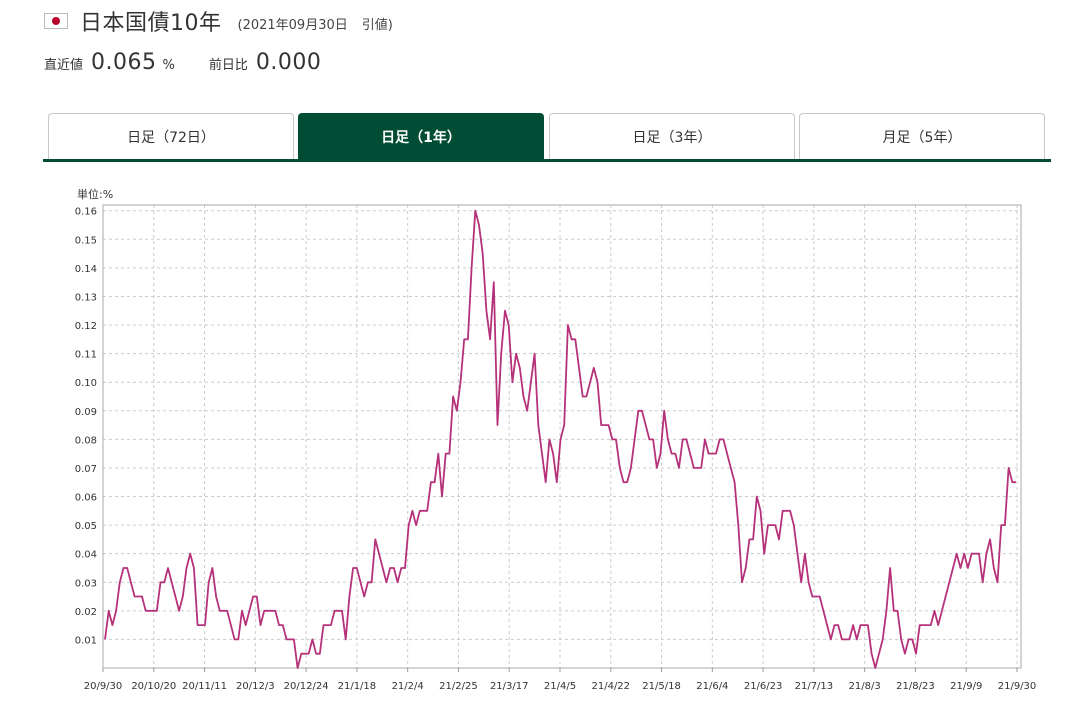 This screenshot has height=717, width=1067. I want to click on tab-daily-3y: 日足（3年）, so click(672, 136).